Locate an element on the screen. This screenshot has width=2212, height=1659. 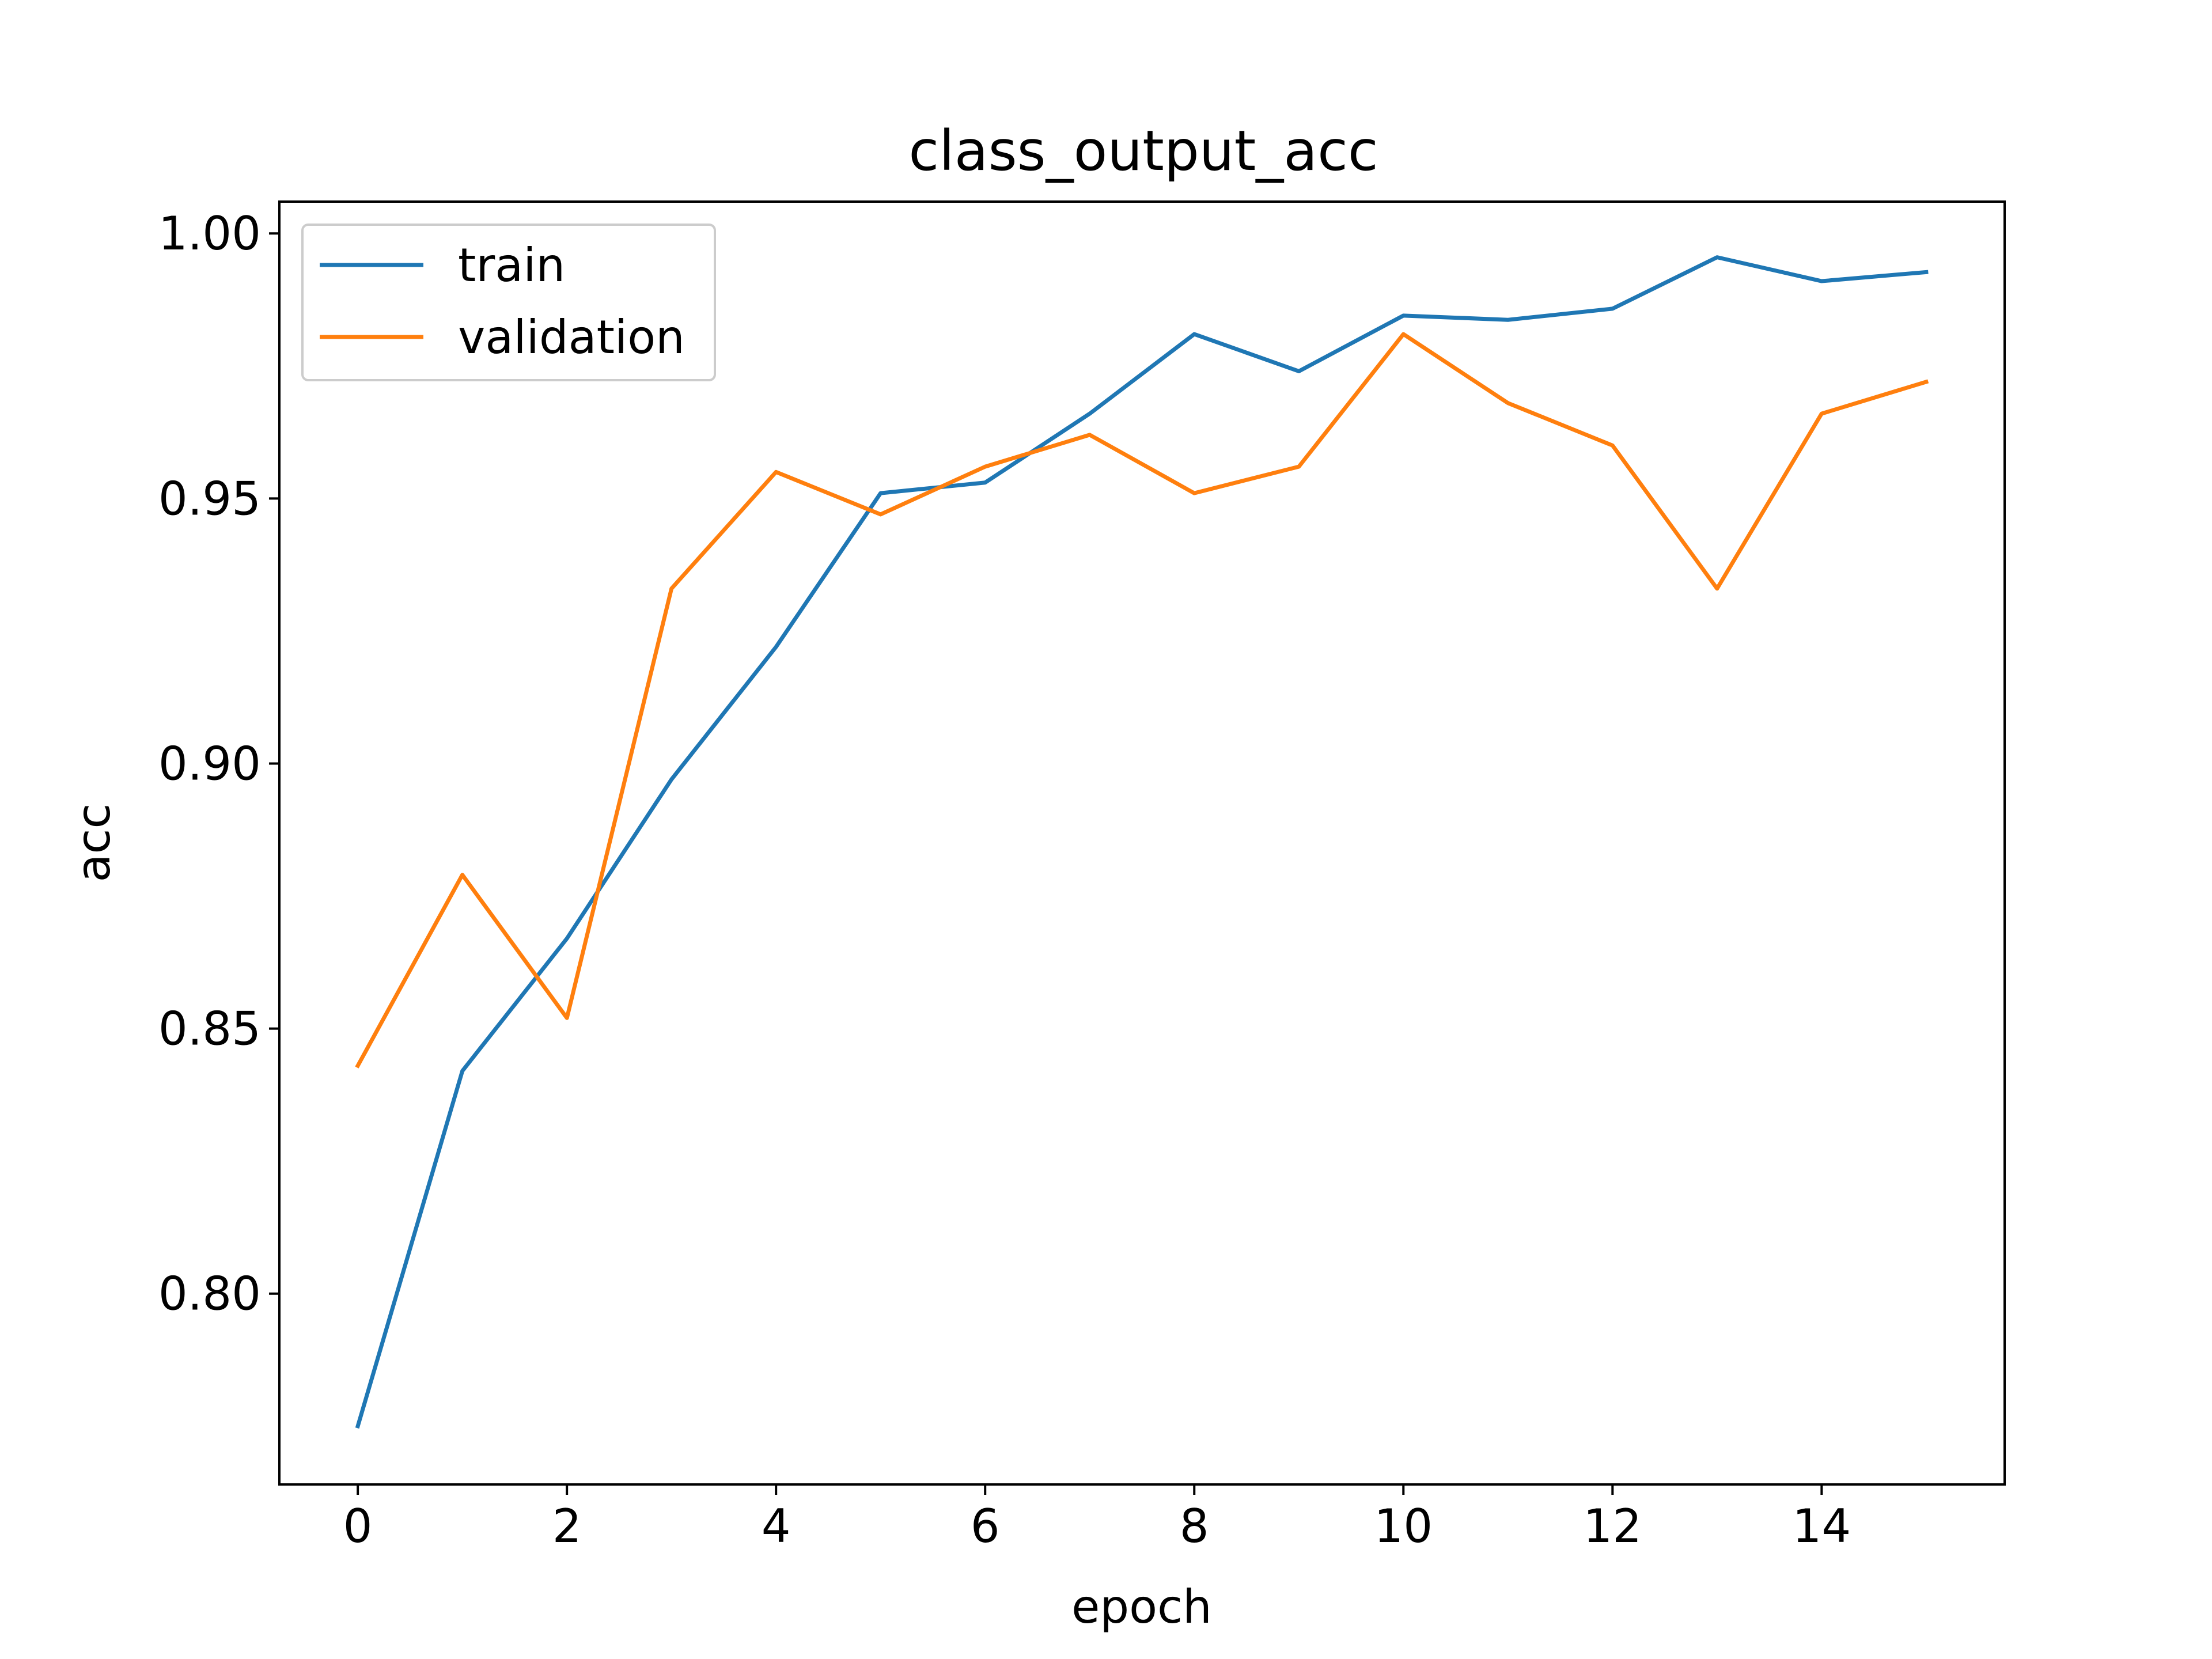
y-tick-label: 1.00 is located at coordinates (209, 233).